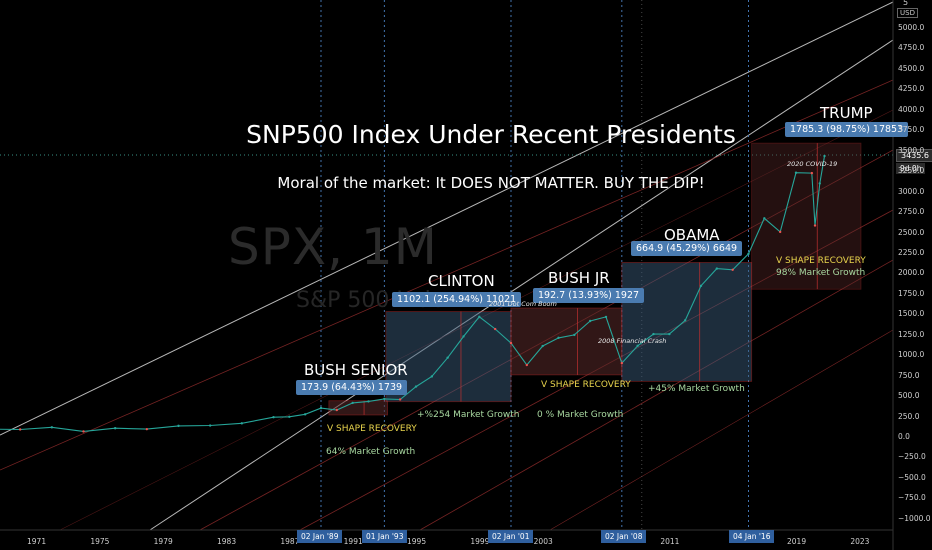 The height and width of the screenshot is (550, 932). What do you see at coordinates (909, 375) in the screenshot?
I see `y-tick-label: 750.0` at bounding box center [909, 375].